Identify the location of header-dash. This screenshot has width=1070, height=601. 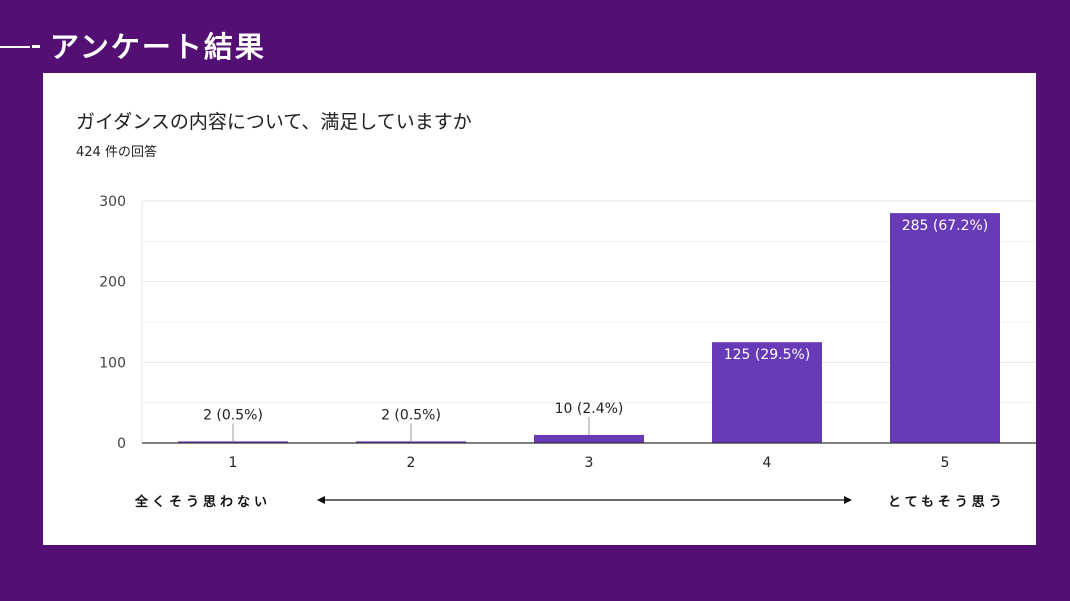
(36, 46).